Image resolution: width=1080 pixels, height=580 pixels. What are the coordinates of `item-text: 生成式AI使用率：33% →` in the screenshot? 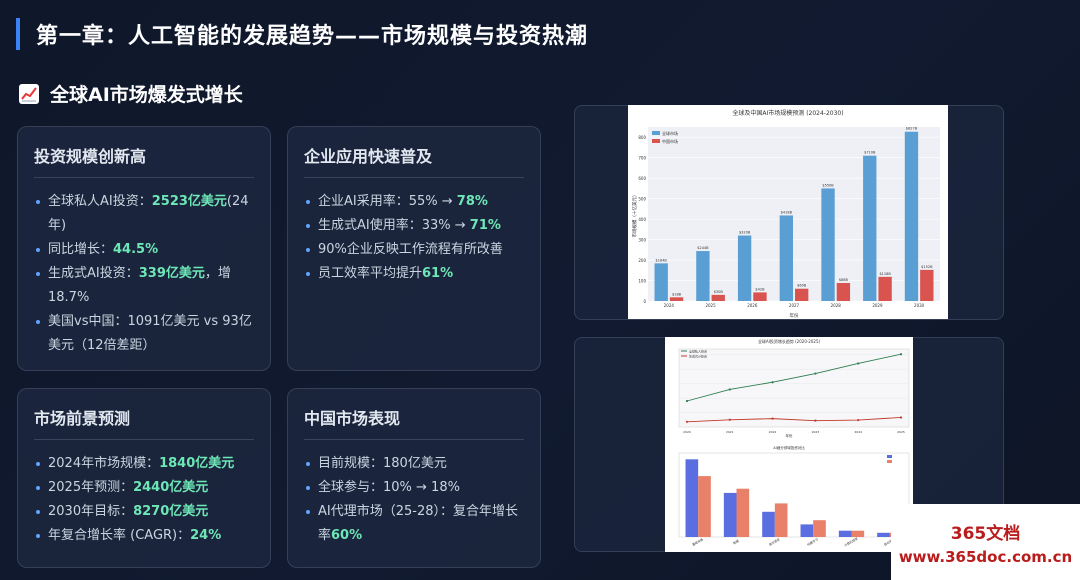 It's located at (394, 225).